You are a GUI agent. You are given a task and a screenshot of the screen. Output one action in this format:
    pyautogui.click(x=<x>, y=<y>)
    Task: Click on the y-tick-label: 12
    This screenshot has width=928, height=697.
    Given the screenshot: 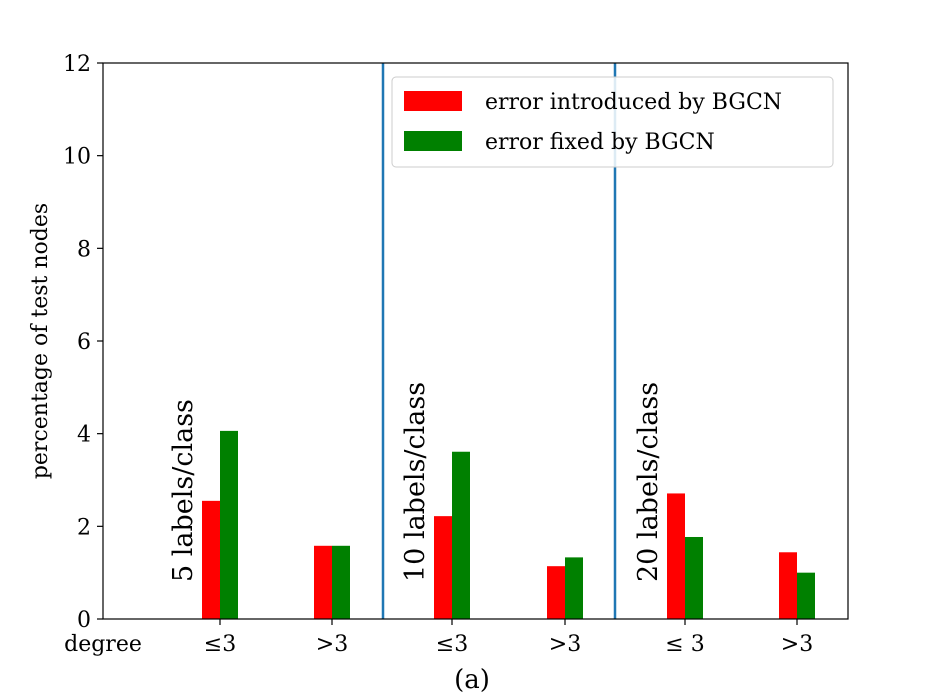 What is the action you would take?
    pyautogui.click(x=77, y=64)
    